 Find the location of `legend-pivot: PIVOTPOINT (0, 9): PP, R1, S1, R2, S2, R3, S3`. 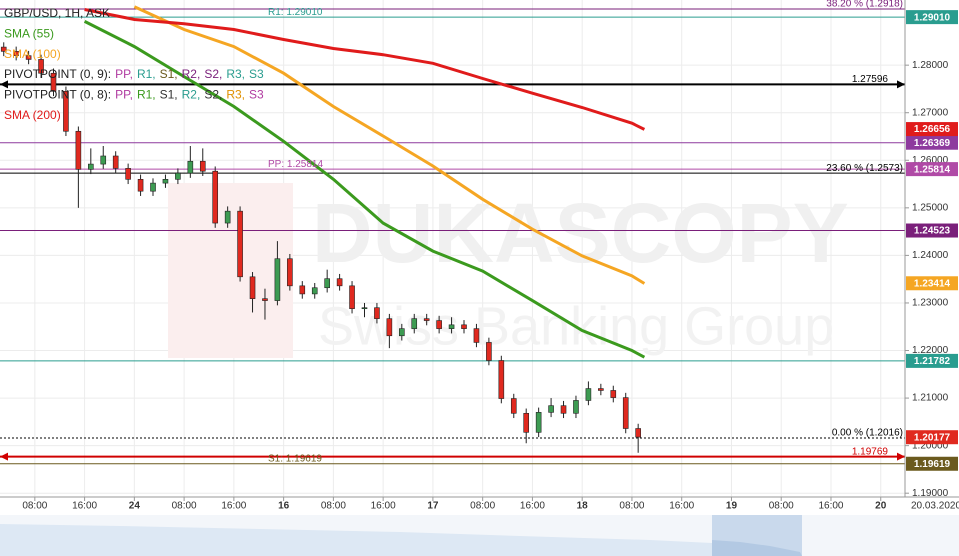

legend-pivot: PIVOTPOINT (0, 9): PP, R1, S1, R2, S2, R3, S3 is located at coordinates (134, 74).